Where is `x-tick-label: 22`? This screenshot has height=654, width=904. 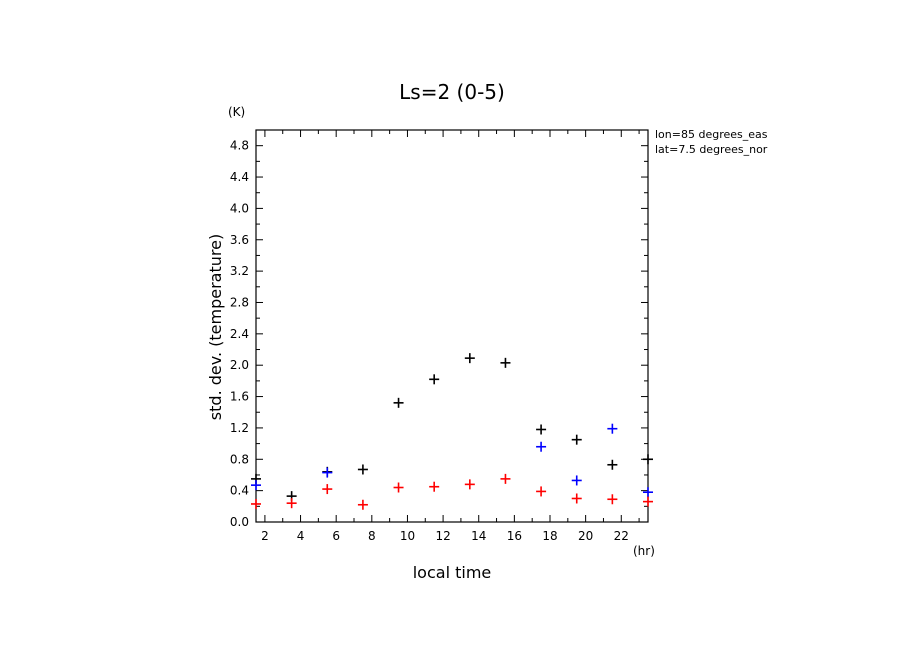
x-tick-label: 22 is located at coordinates (621, 536).